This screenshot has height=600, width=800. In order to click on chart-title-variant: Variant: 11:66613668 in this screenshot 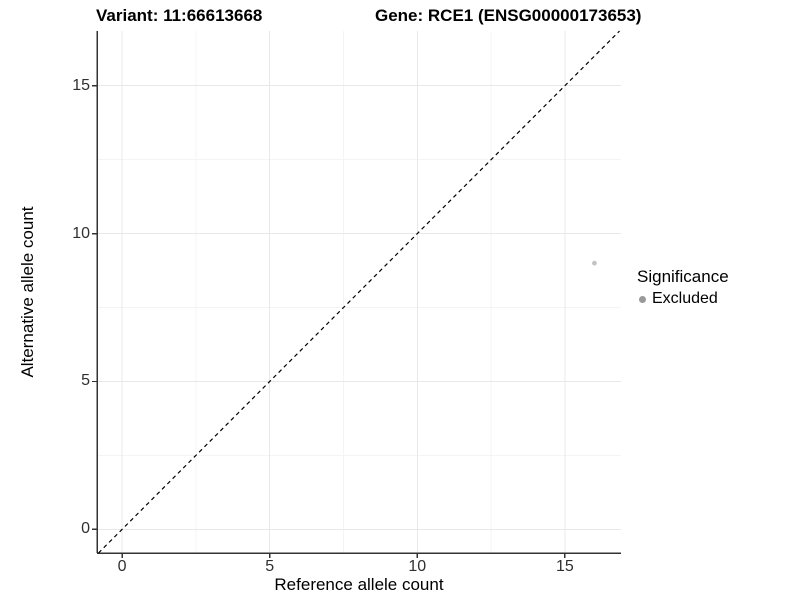, I will do `click(179, 15)`.